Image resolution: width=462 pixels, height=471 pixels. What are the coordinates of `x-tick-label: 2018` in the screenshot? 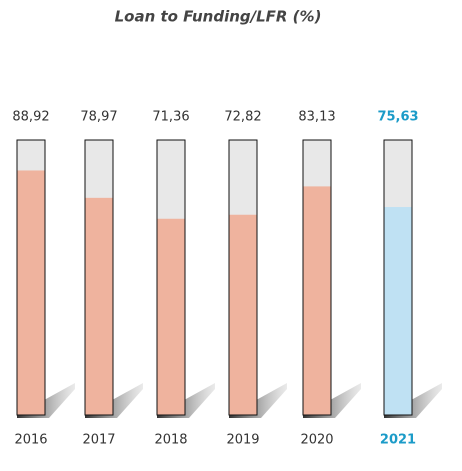 It's located at (170, 440).